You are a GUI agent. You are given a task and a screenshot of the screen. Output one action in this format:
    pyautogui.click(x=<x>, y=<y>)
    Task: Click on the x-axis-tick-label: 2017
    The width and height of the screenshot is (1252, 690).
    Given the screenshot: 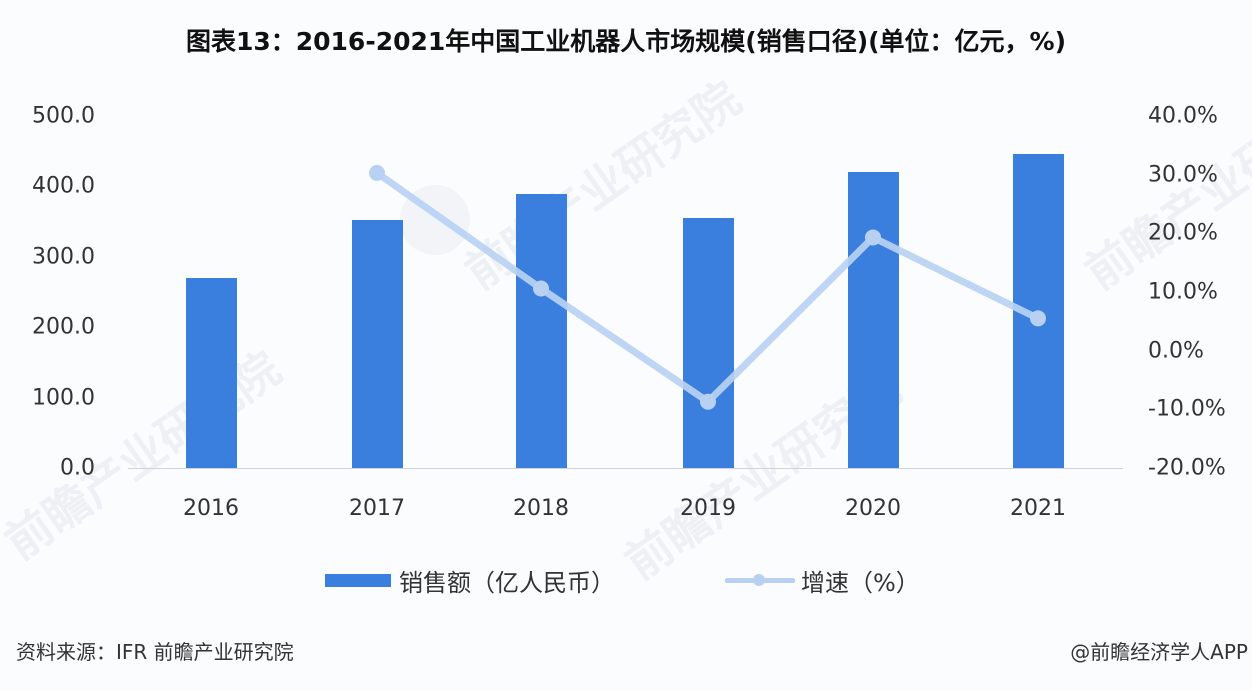 What is the action you would take?
    pyautogui.click(x=377, y=508)
    